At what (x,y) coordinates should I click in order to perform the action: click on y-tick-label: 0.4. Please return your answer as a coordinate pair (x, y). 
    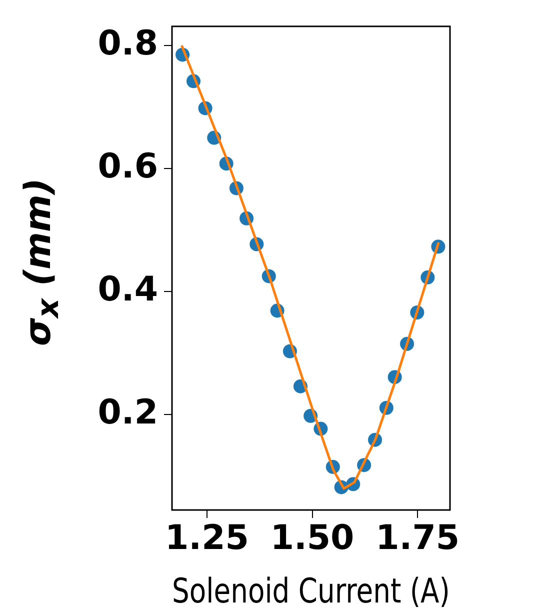
    Looking at the image, I should click on (128, 289).